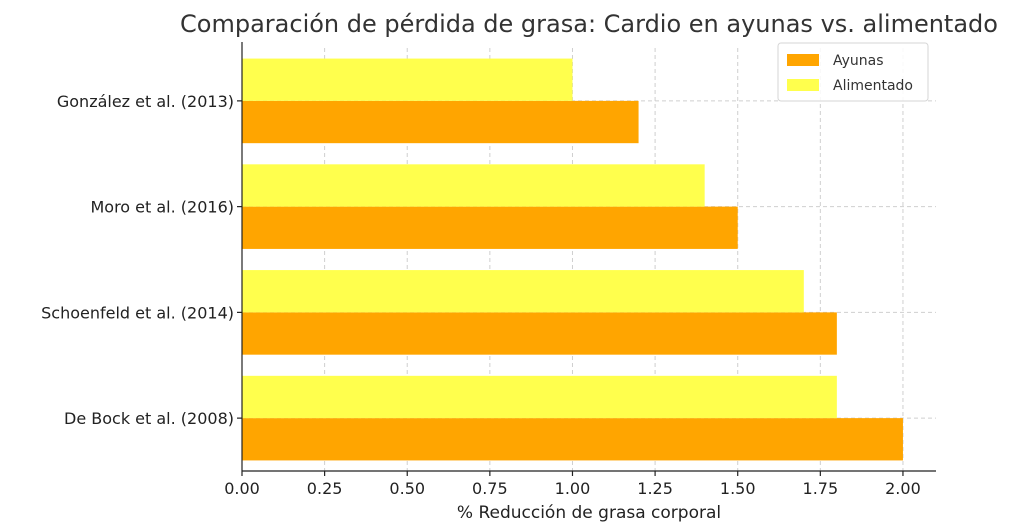 This screenshot has width=1024, height=532. I want to click on legend: Ayunas Alimentado, so click(853, 72).